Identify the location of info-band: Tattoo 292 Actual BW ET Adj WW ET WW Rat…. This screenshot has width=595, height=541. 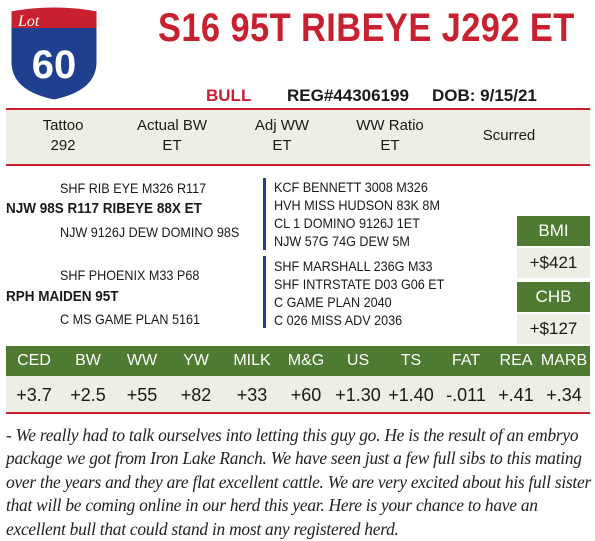
(298, 137).